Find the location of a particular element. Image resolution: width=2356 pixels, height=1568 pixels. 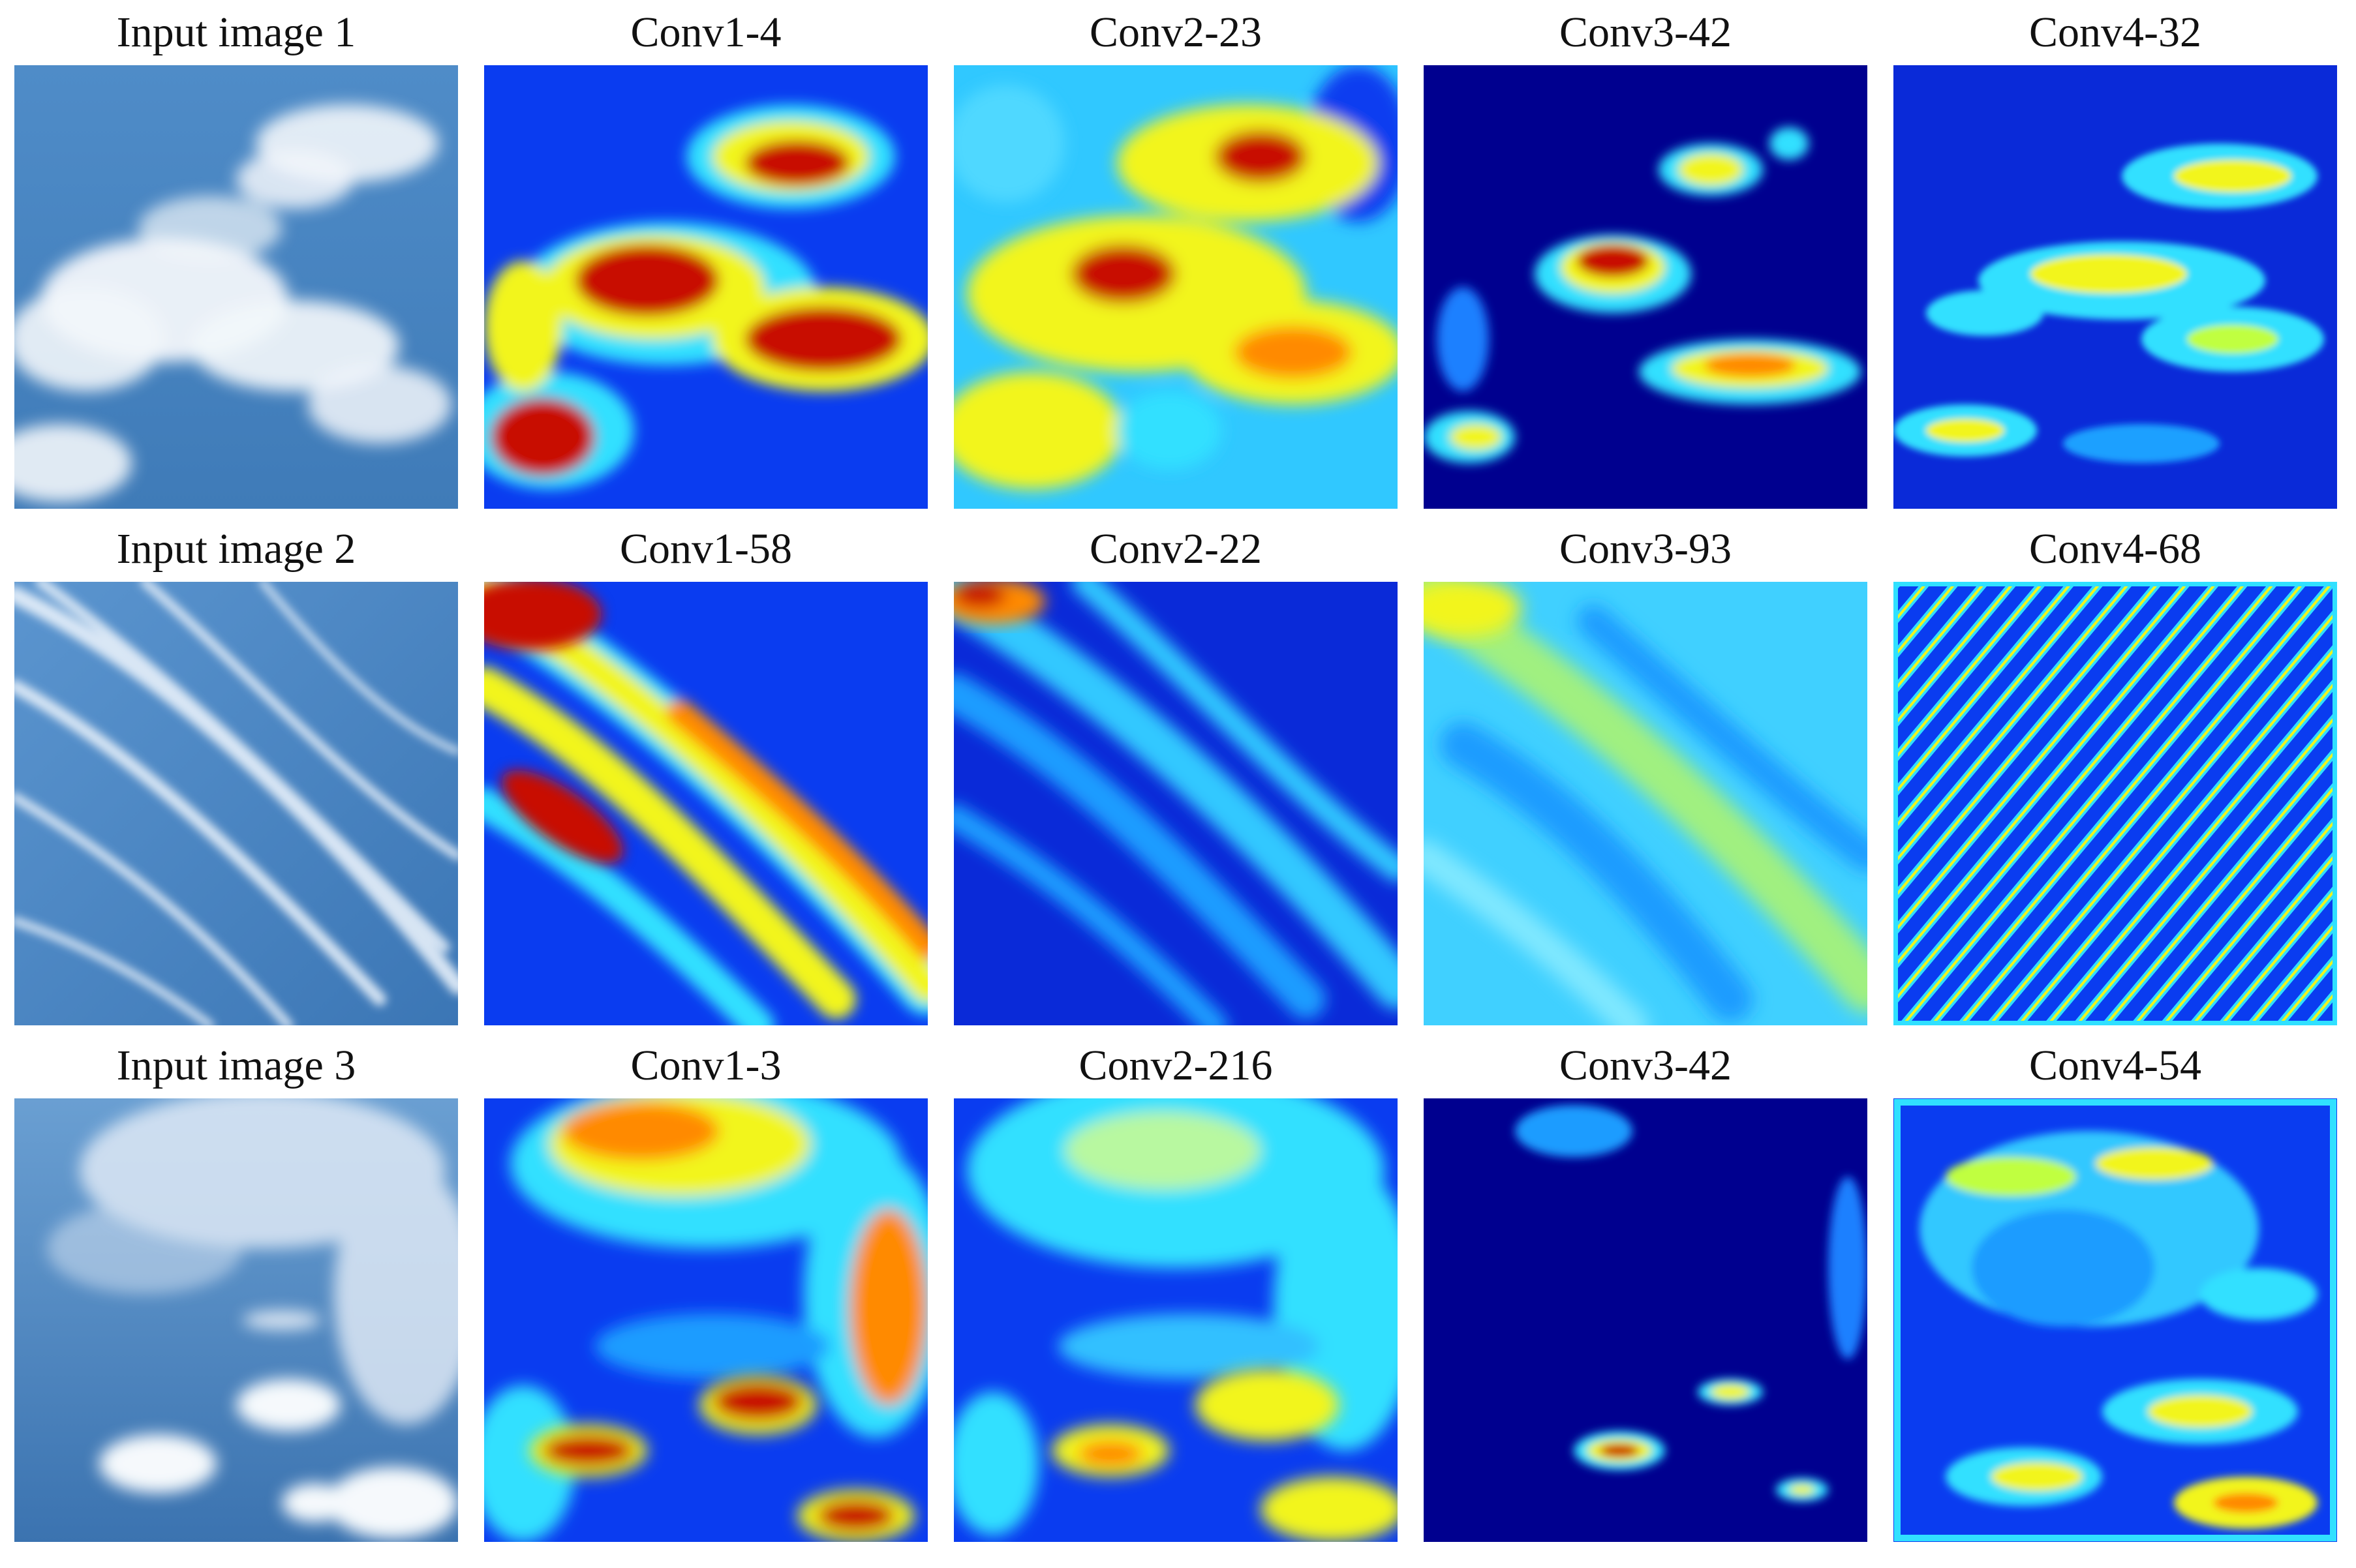

panel-caption: Conv4-68 is located at coordinates (2115, 549).